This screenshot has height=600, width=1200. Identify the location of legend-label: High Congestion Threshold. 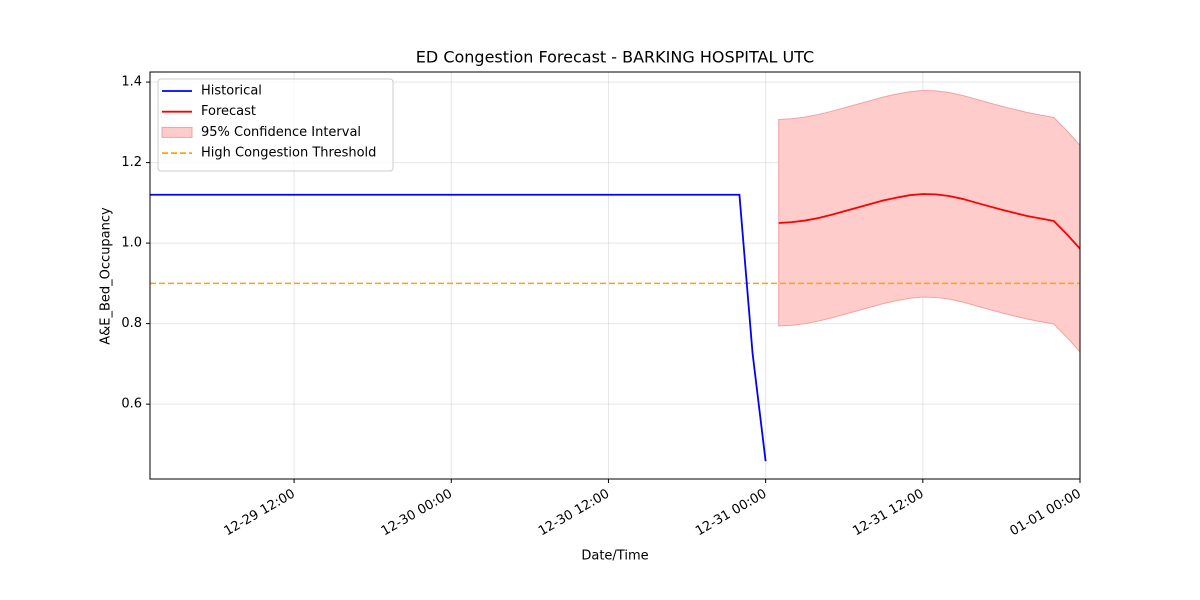
(288, 153).